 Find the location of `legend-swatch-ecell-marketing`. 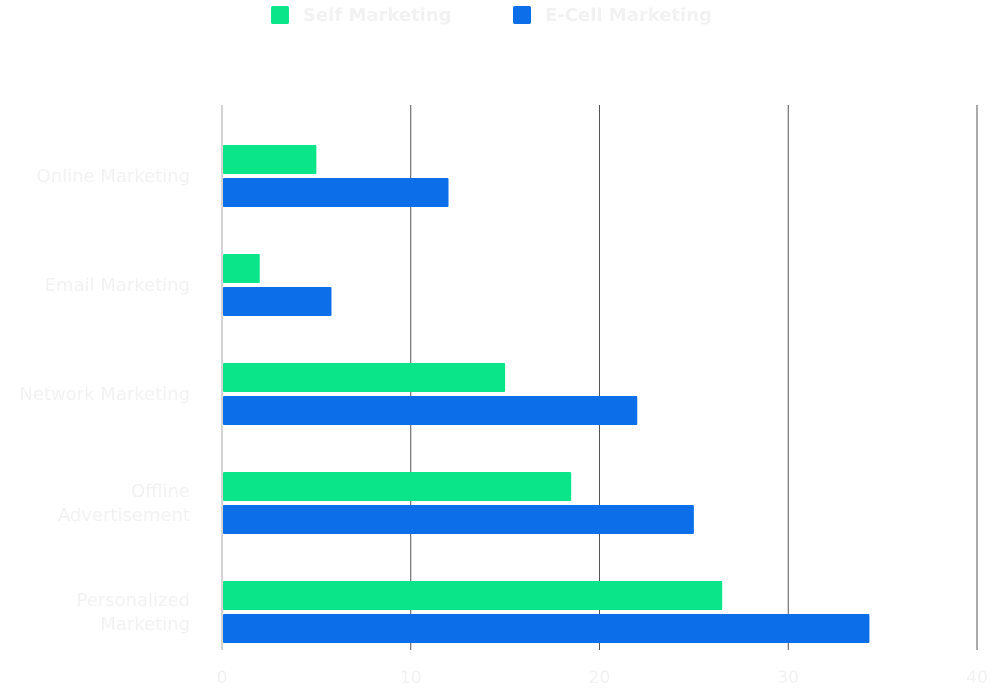

legend-swatch-ecell-marketing is located at coordinates (522, 15).